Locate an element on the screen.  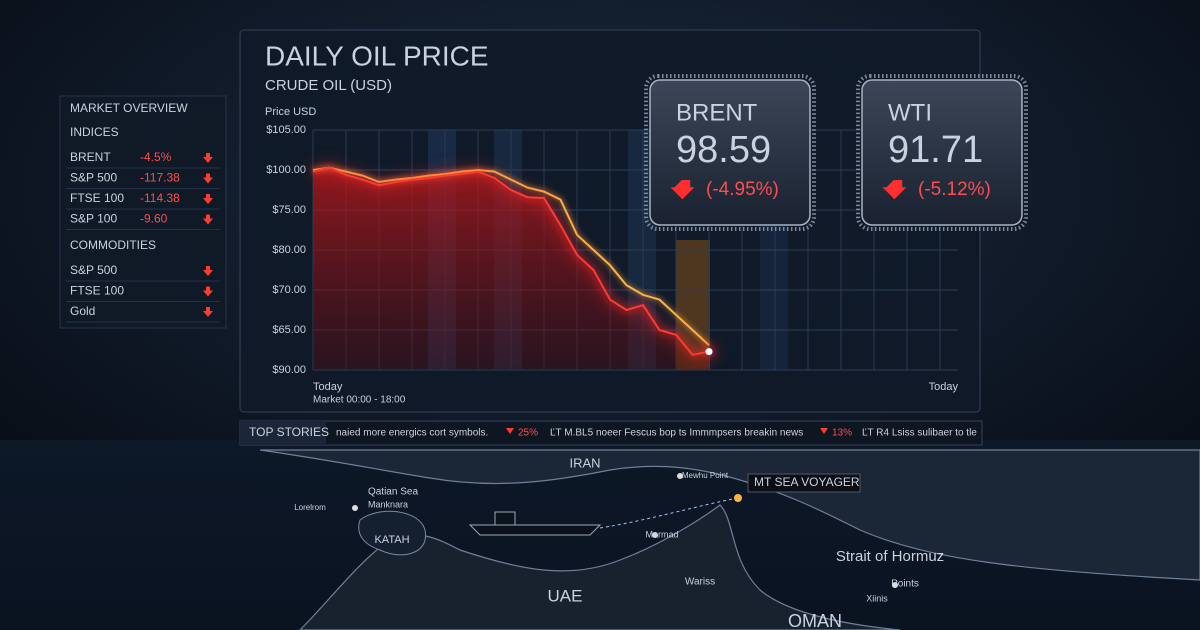
section-heading: INDICES is located at coordinates (94, 132).